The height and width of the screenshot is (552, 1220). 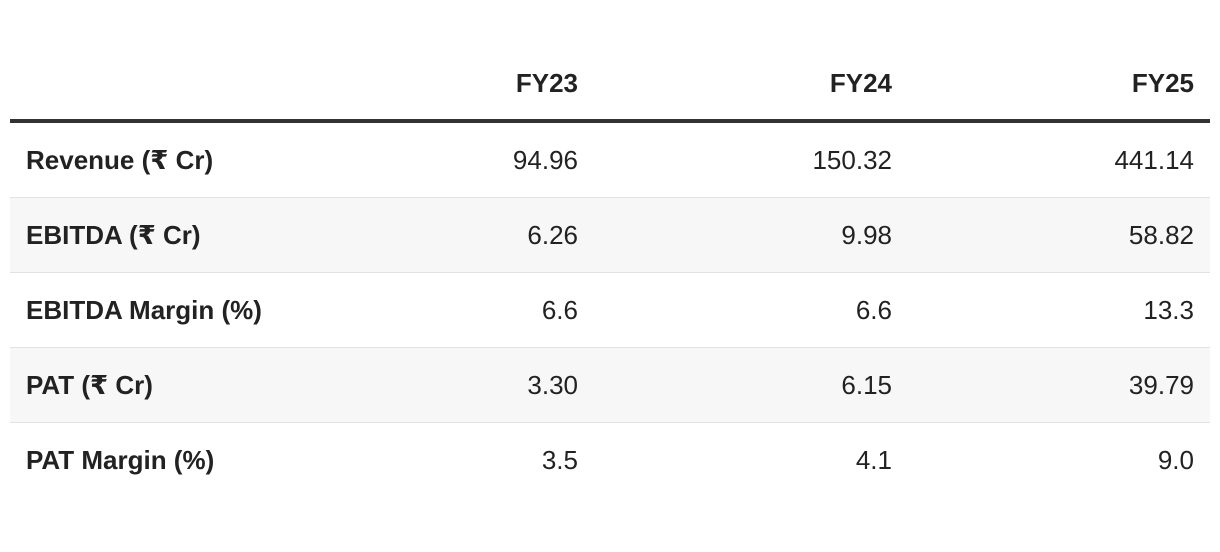 I want to click on table-row: EBITDA Margin (%) 6.6 6.6 13.3, so click(x=610, y=310).